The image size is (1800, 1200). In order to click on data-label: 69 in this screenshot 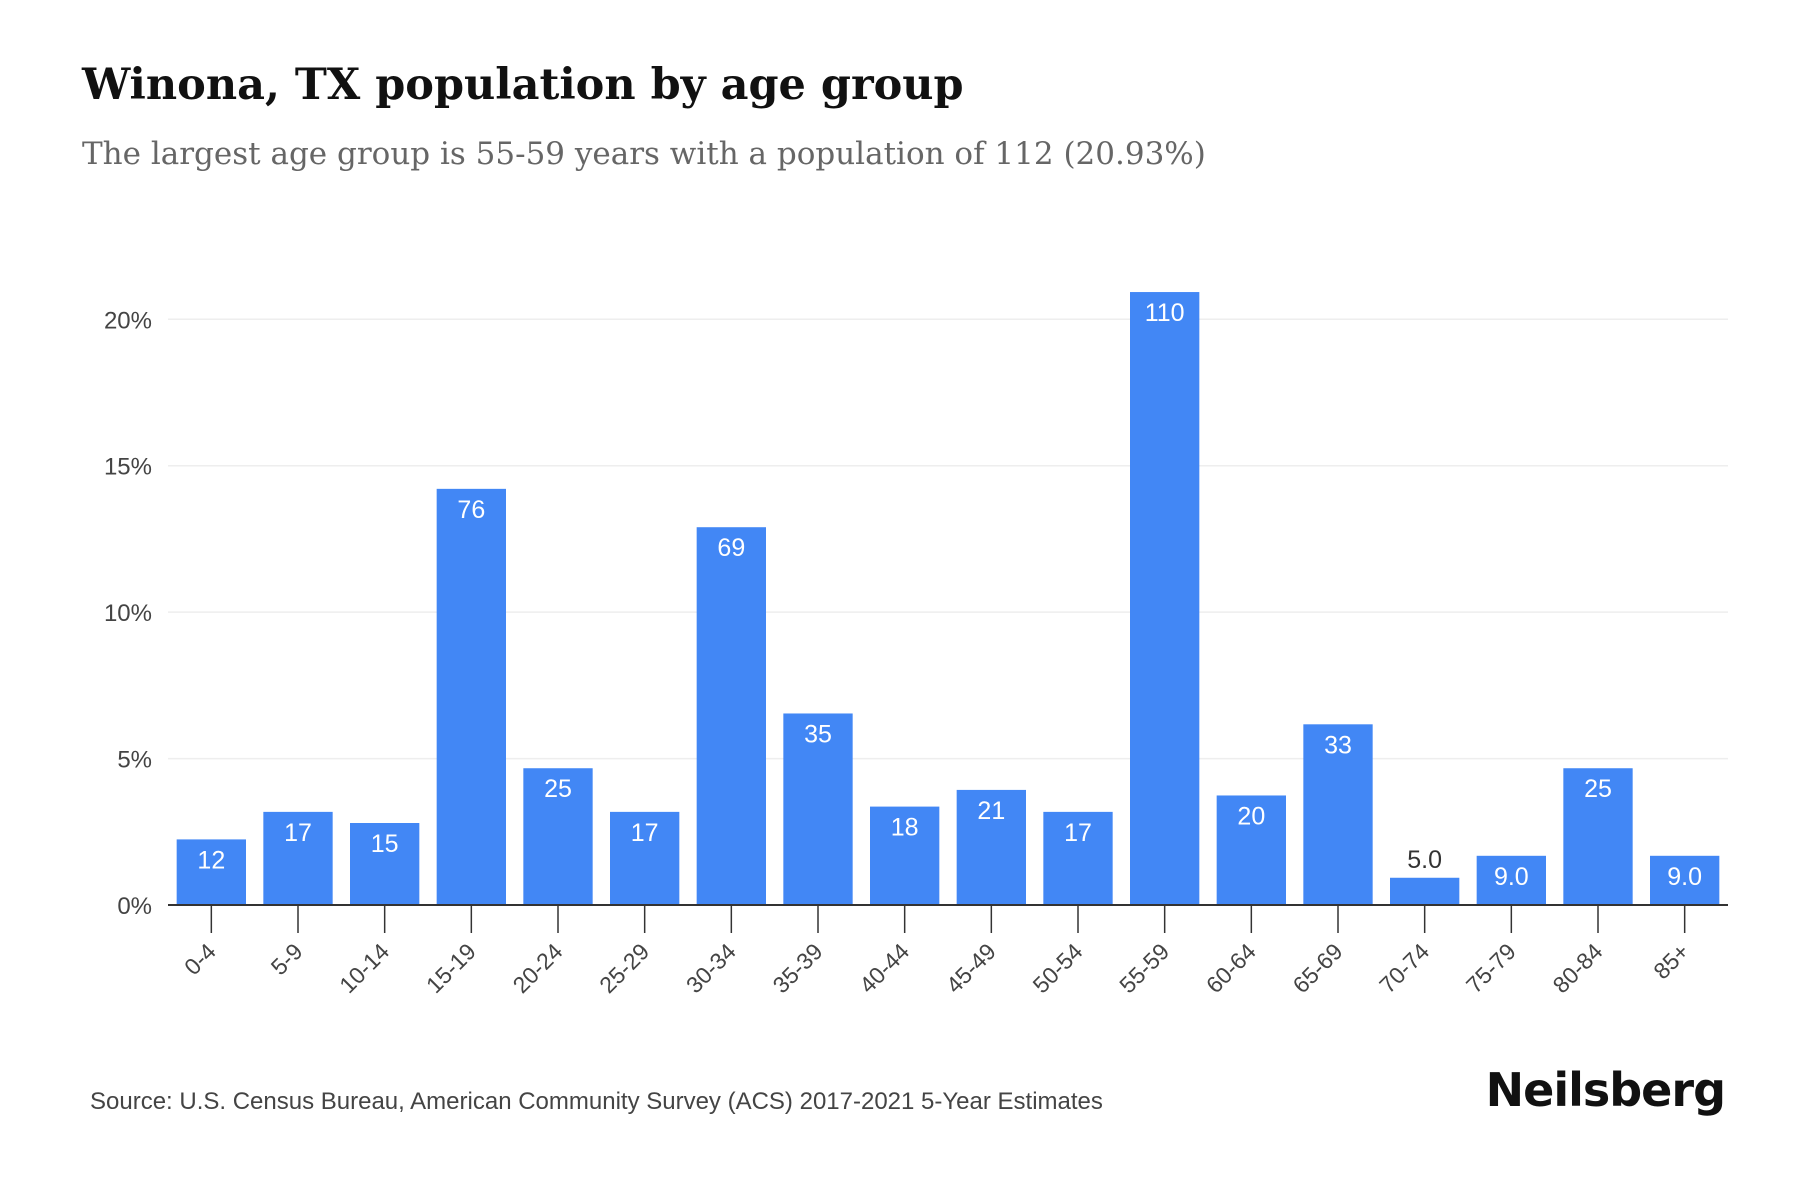, I will do `click(731, 548)`.